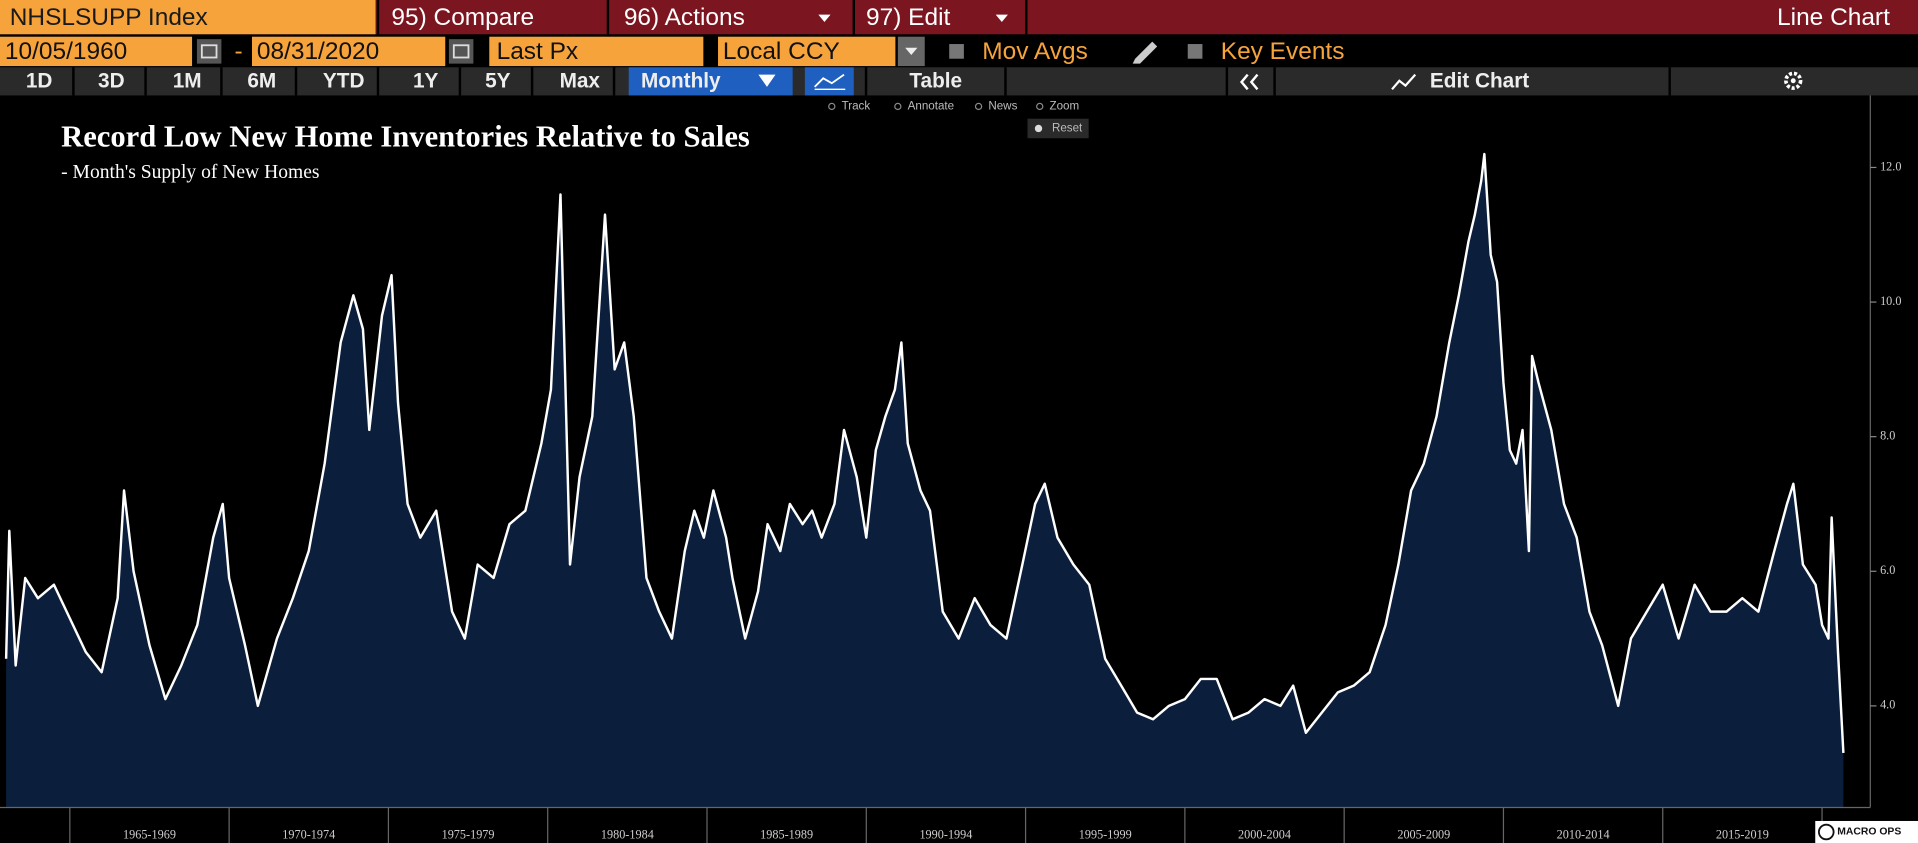 This screenshot has width=1918, height=843. I want to click on mov-avgs: Mov Avgs, so click(1035, 51).